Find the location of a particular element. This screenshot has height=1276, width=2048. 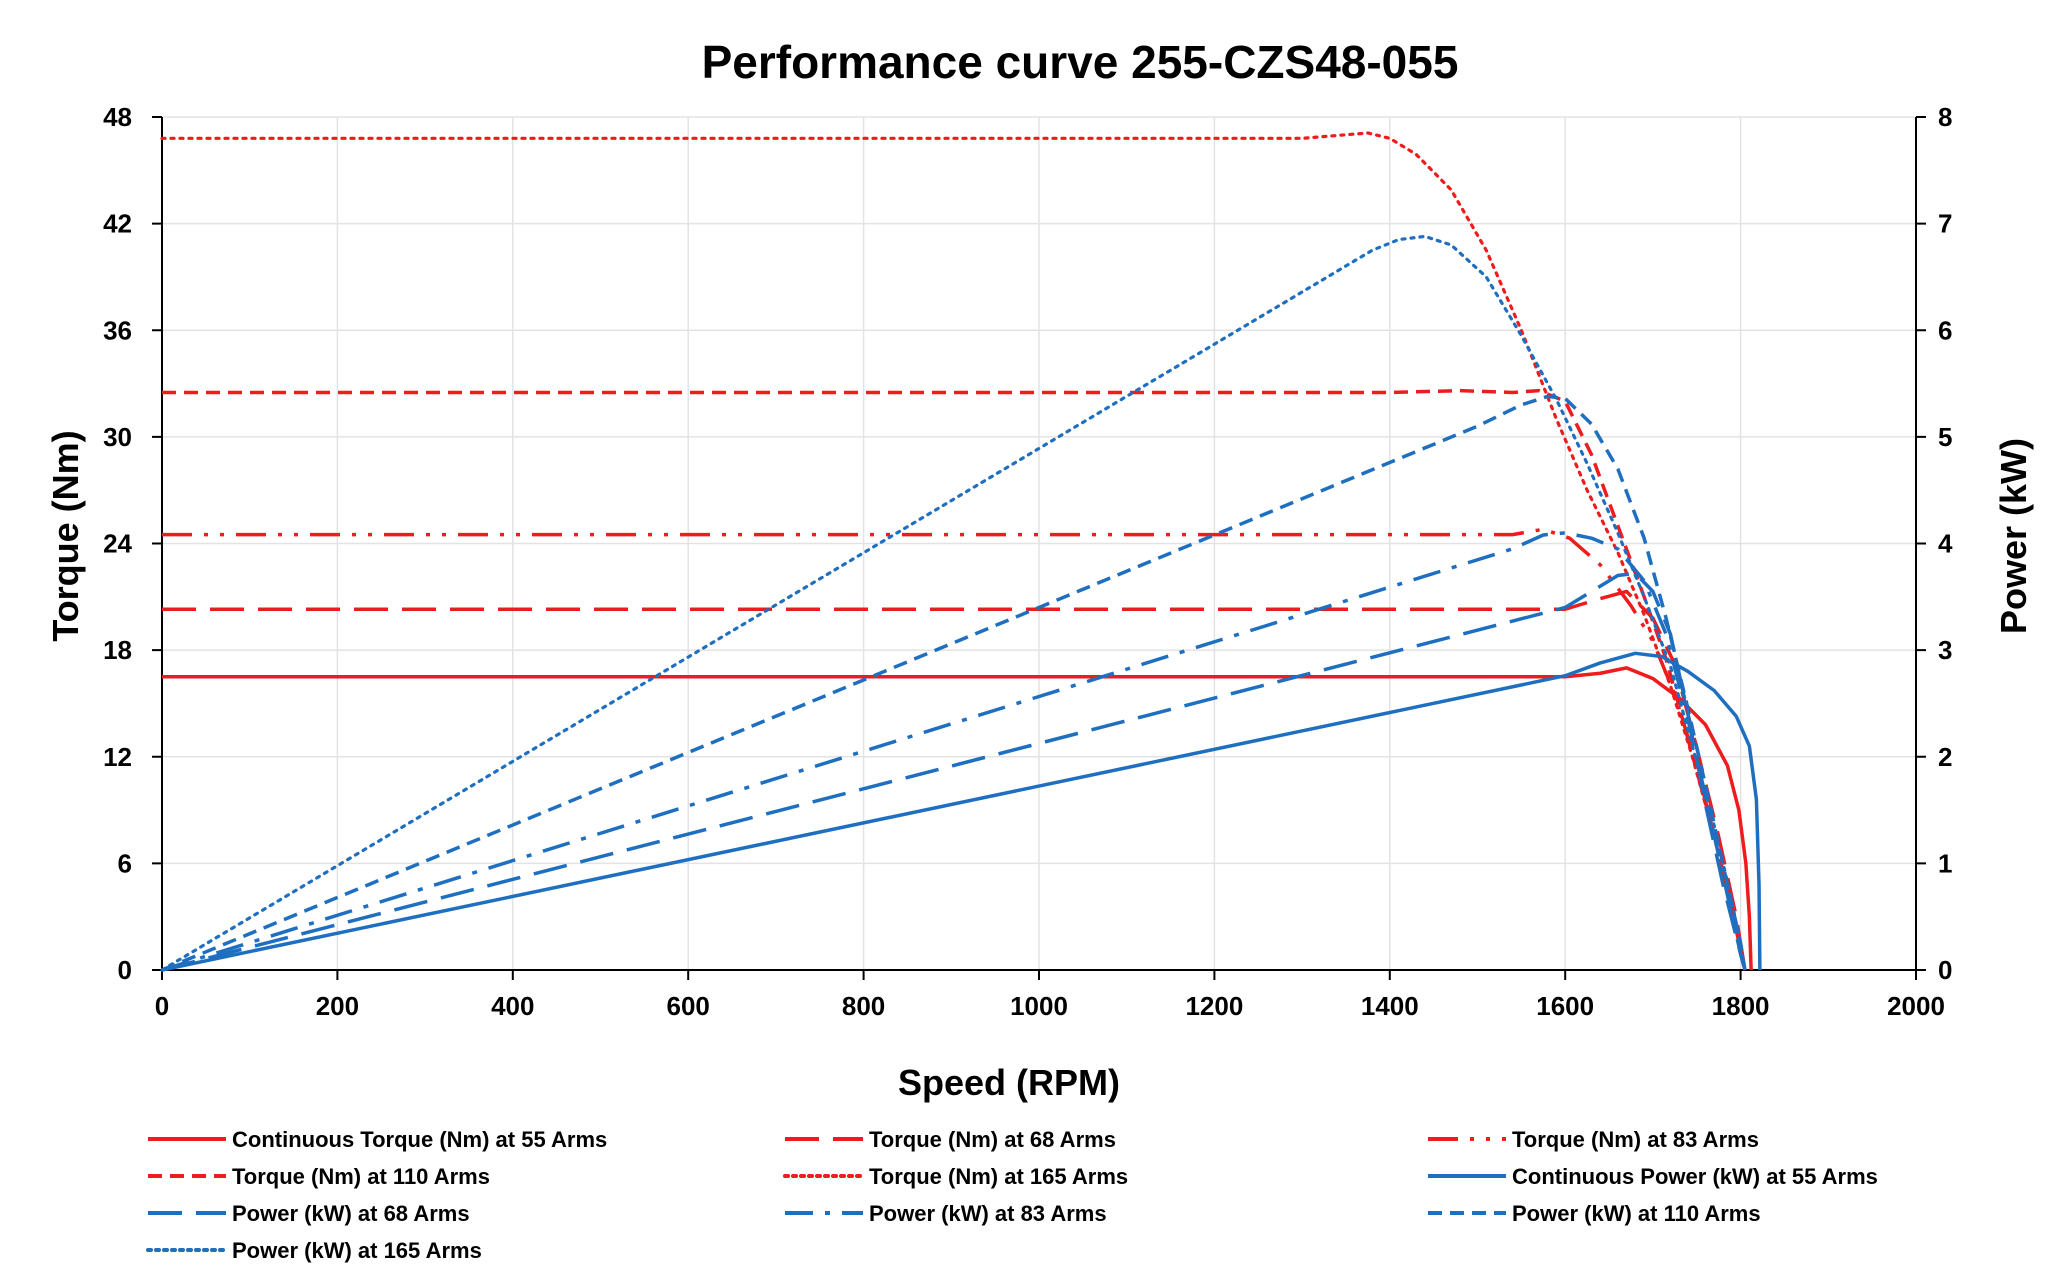

legend-item-10: Power (kW) at 165 Arms is located at coordinates (314, 1250).